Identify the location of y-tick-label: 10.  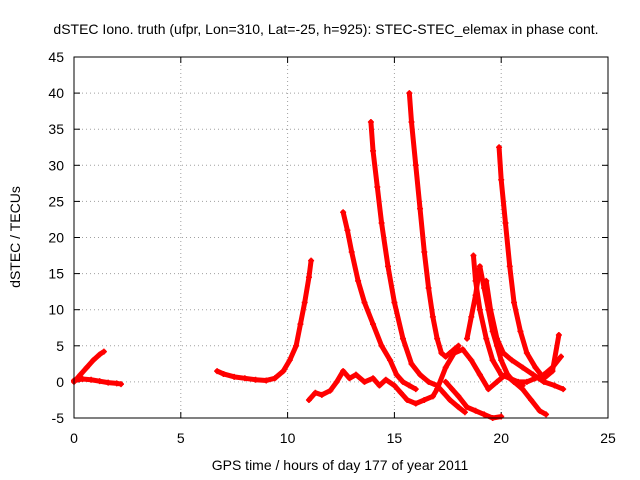
(56, 310).